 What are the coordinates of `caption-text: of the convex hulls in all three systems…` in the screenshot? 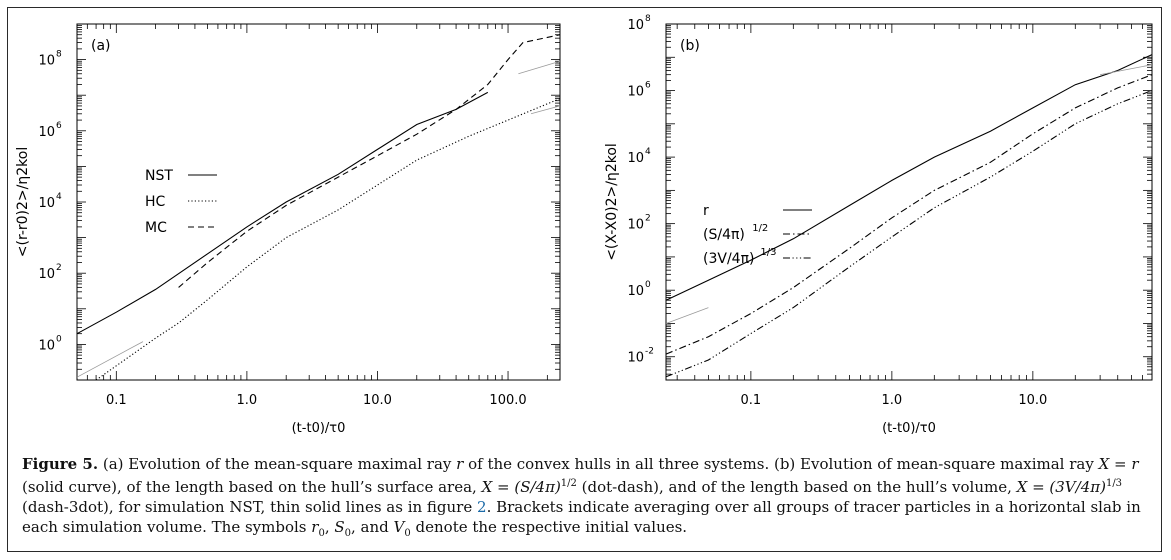 It's located at (781, 464).